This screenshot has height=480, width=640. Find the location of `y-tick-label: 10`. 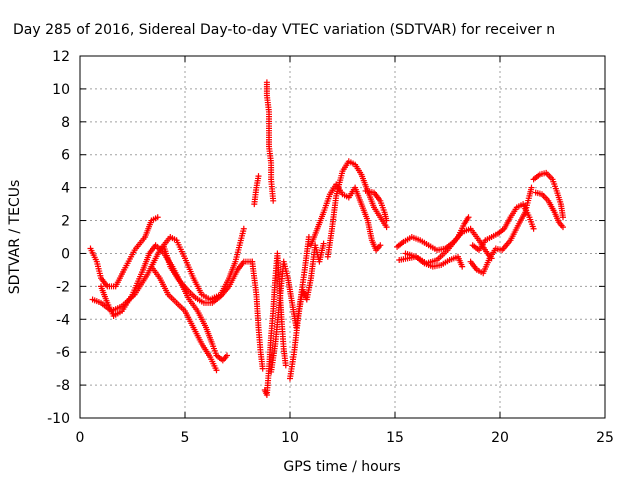

y-tick-label: 10 is located at coordinates (61, 90).